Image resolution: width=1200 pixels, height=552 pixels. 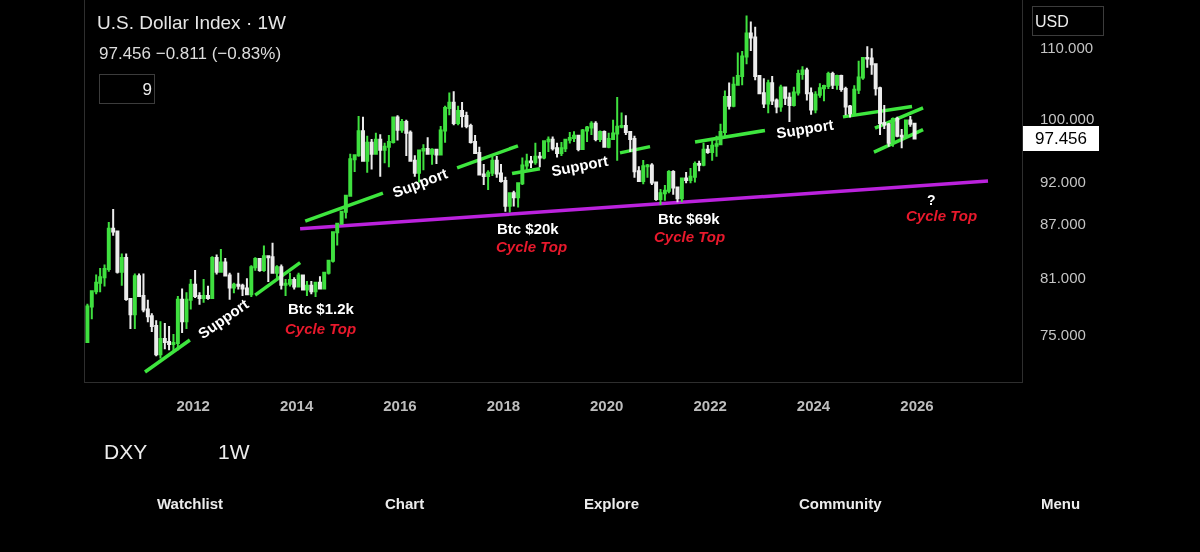 What do you see at coordinates (503, 405) in the screenshot?
I see `x-tick-label: 2018` at bounding box center [503, 405].